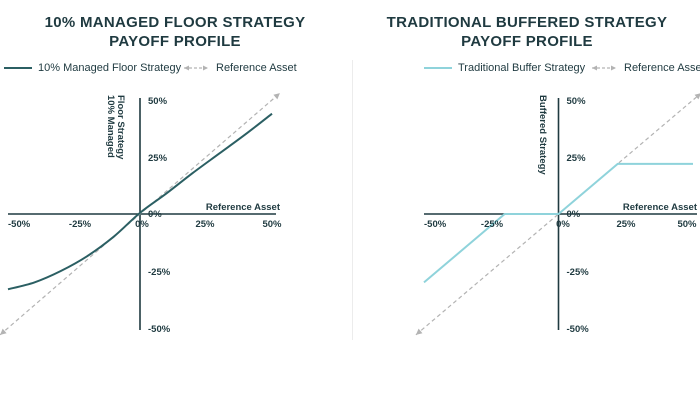  I want to click on y-axis-title-line: Buffered Strategy, so click(542, 135).